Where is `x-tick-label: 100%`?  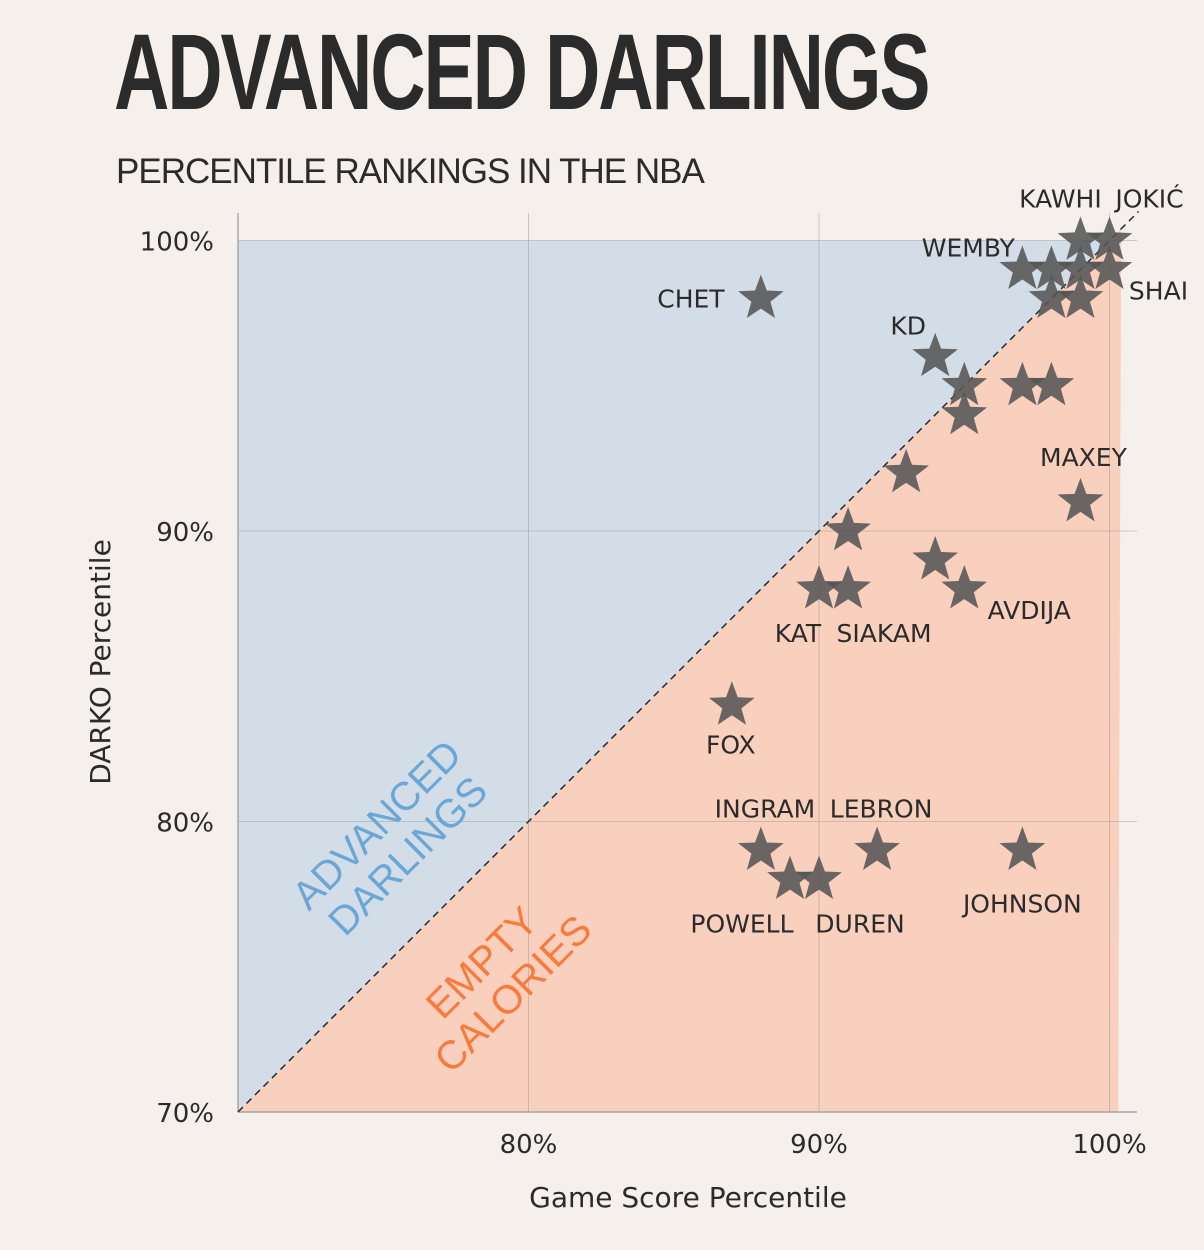 x-tick-label: 100% is located at coordinates (1109, 1145).